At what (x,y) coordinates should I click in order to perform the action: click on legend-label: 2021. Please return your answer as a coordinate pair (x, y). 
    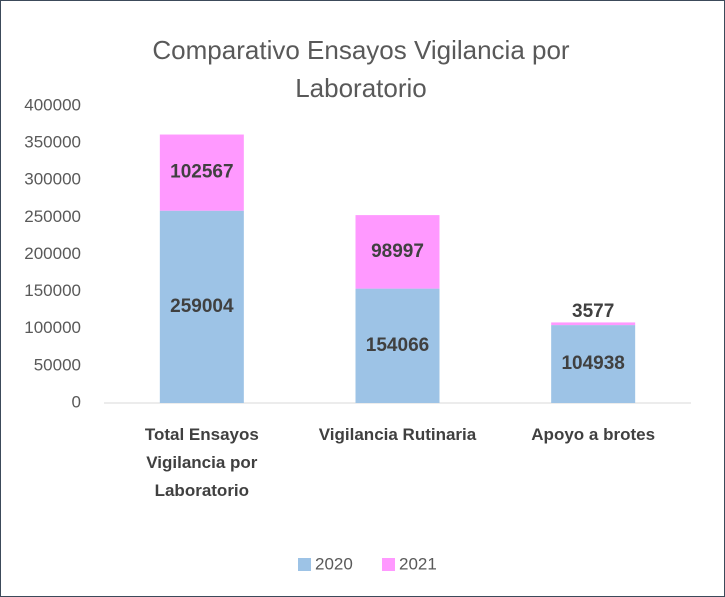
    Looking at the image, I should click on (418, 563).